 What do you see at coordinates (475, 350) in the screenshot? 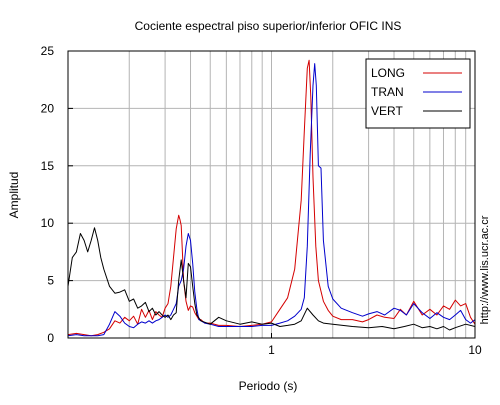
I see `x-tick-label: 10` at bounding box center [475, 350].